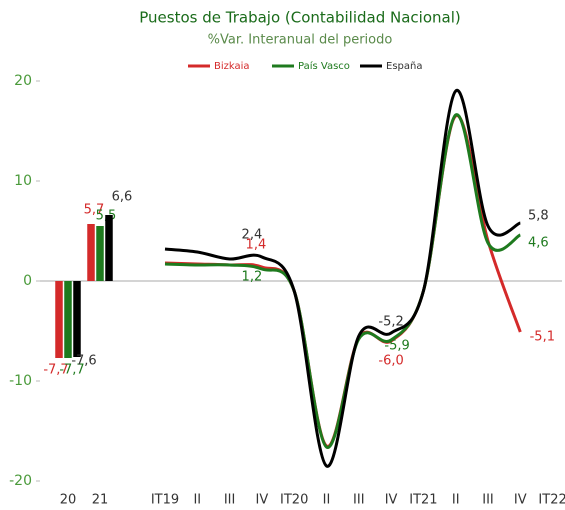 Image resolution: width=565 pixels, height=510 pixels. What do you see at coordinates (396, 346) in the screenshot?
I see `value-label: -5,9` at bounding box center [396, 346].